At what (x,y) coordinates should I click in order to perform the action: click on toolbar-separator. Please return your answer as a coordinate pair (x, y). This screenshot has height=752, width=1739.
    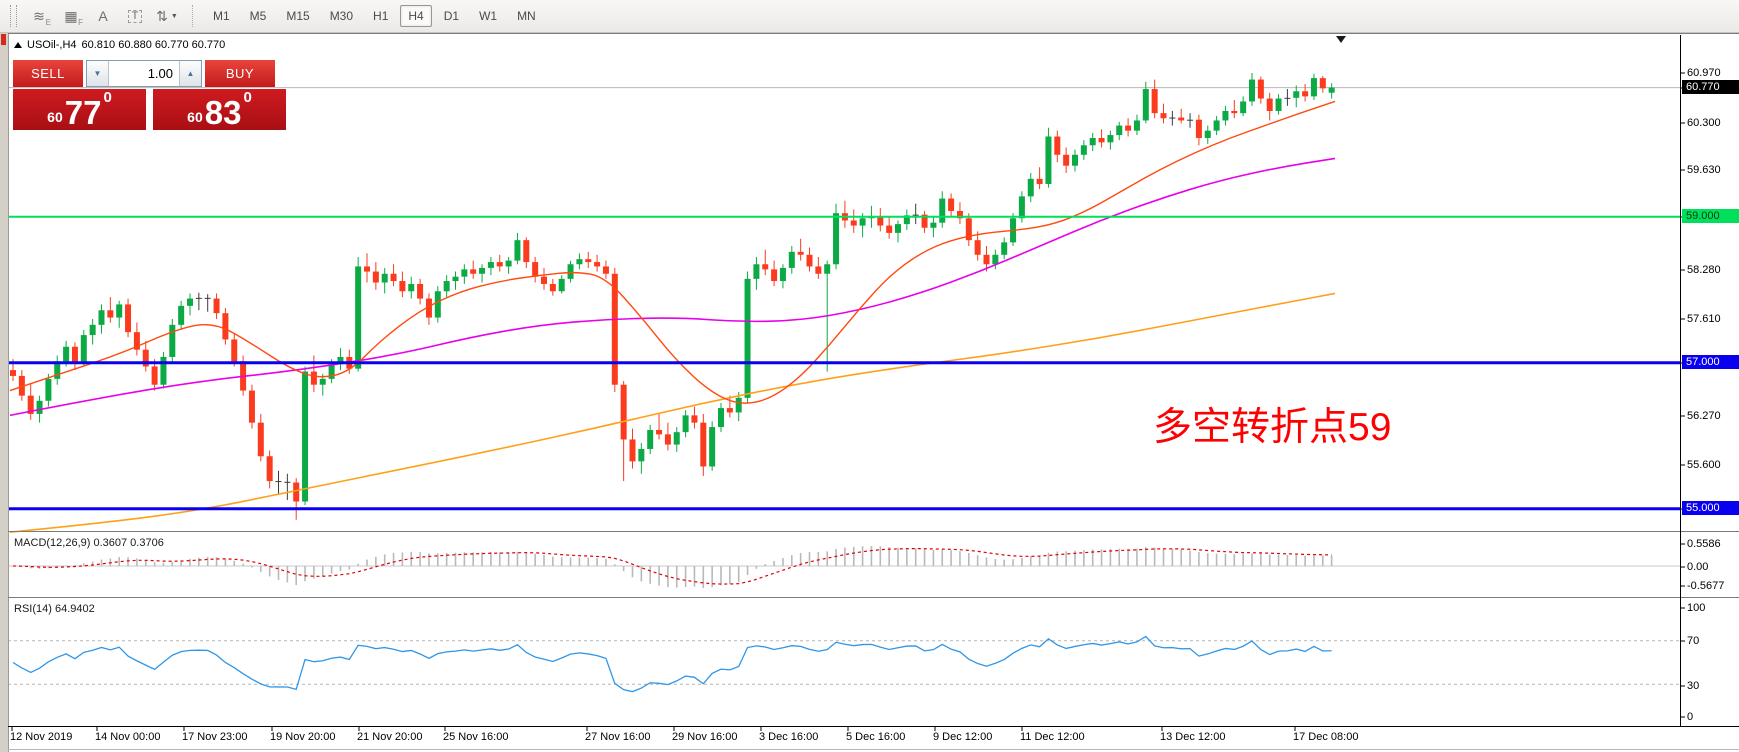
    Looking at the image, I should click on (193, 16).